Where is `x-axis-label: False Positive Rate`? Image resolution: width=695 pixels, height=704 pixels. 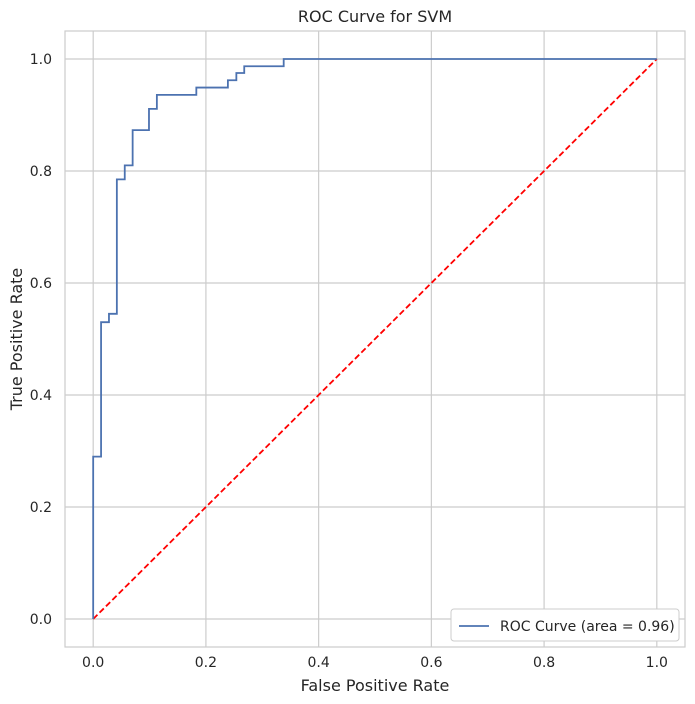
x-axis-label: False Positive Rate is located at coordinates (375, 685).